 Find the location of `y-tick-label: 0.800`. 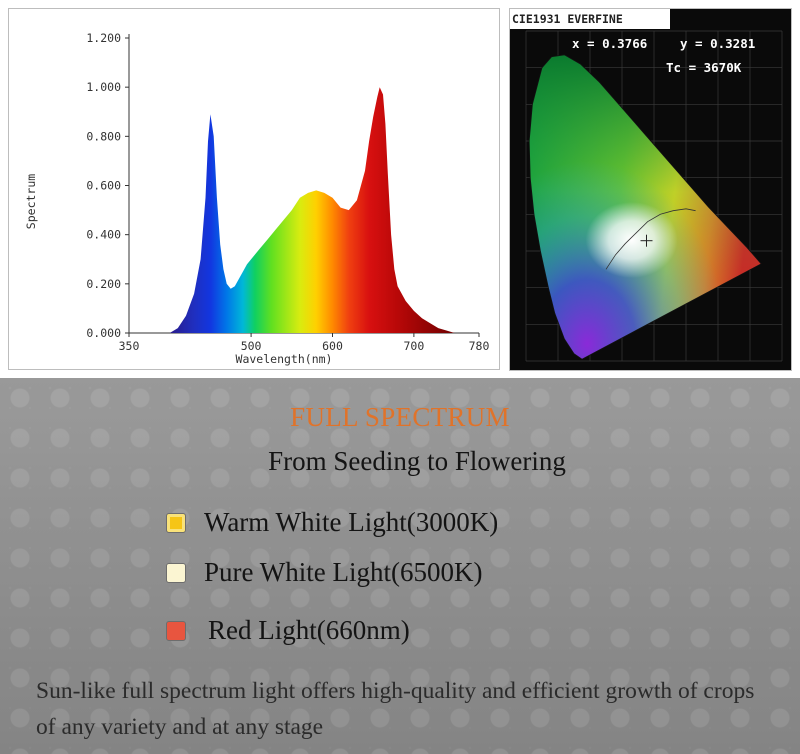

y-tick-label: 0.800 is located at coordinates (103, 136).